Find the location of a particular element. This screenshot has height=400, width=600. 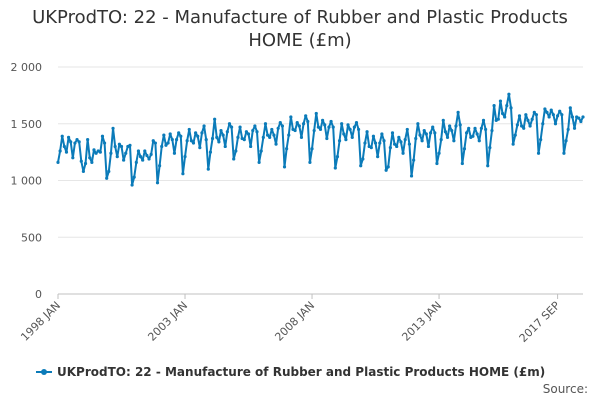

x-tick-label: 2003 JAN is located at coordinates (167, 321).